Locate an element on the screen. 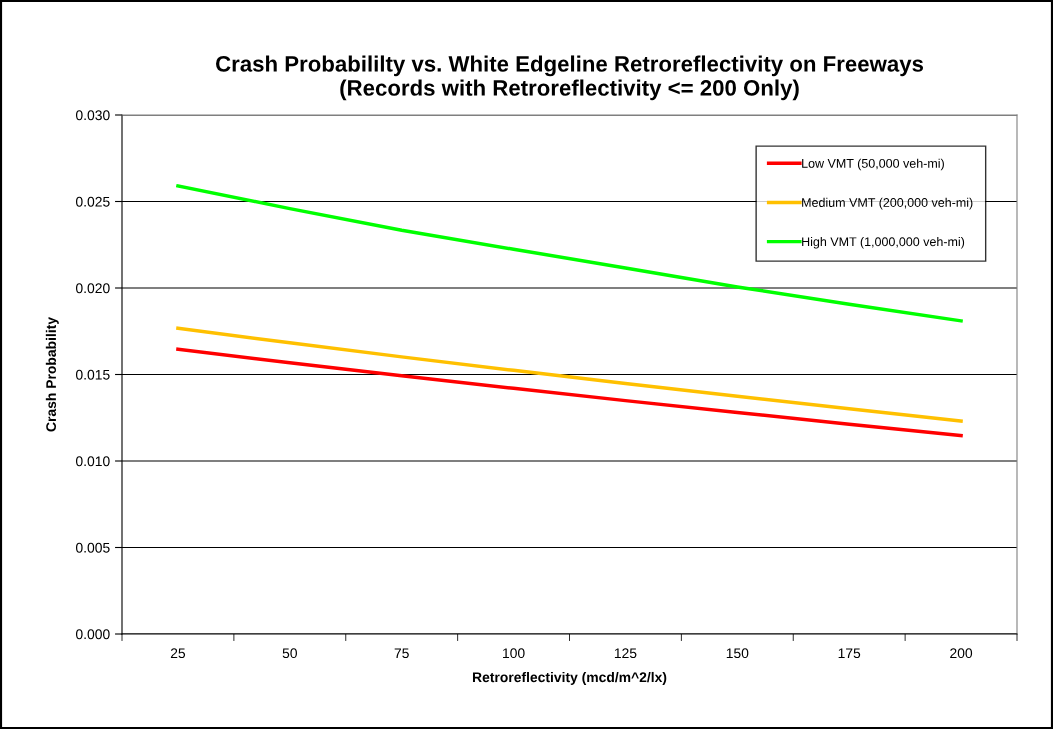  y-tick-label: 0.010 is located at coordinates (92, 461).